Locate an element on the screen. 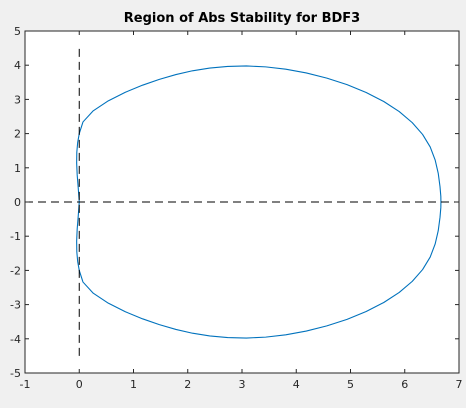 The width and height of the screenshot is (466, 408). x-tick-label: 5 is located at coordinates (350, 384).